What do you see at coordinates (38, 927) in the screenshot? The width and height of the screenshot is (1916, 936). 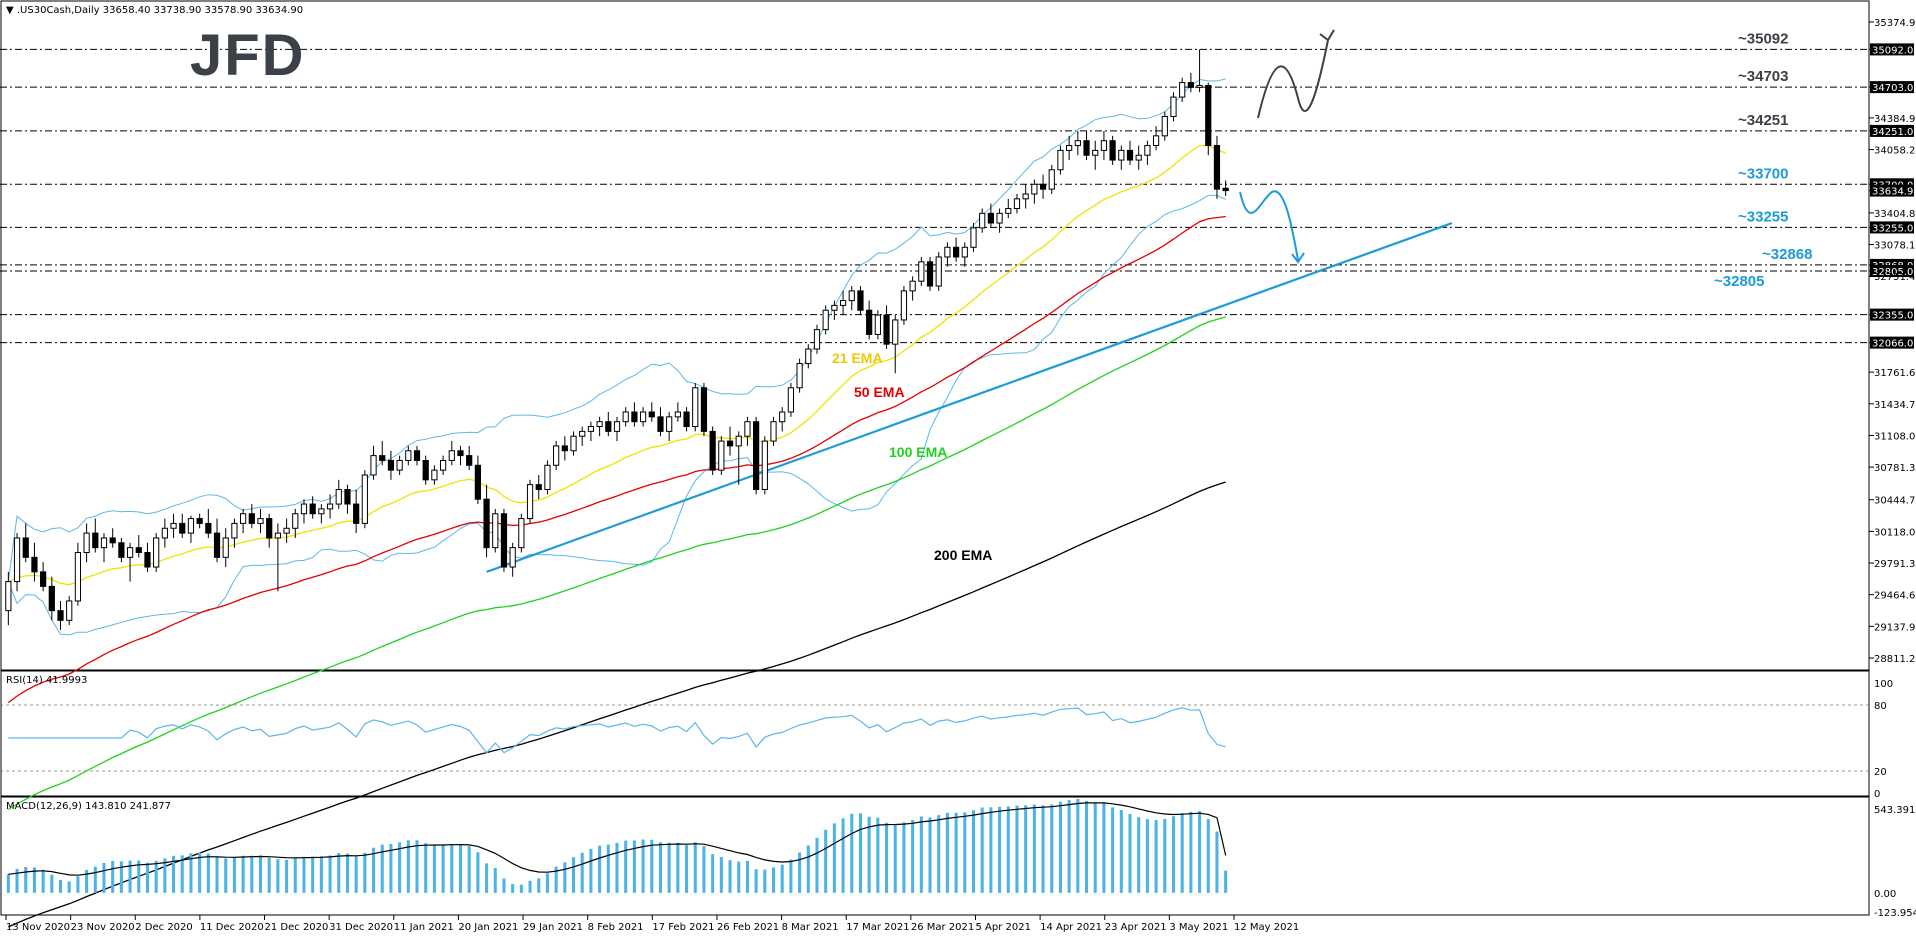 I see `date-label: 13 Nov 2020` at bounding box center [38, 927].